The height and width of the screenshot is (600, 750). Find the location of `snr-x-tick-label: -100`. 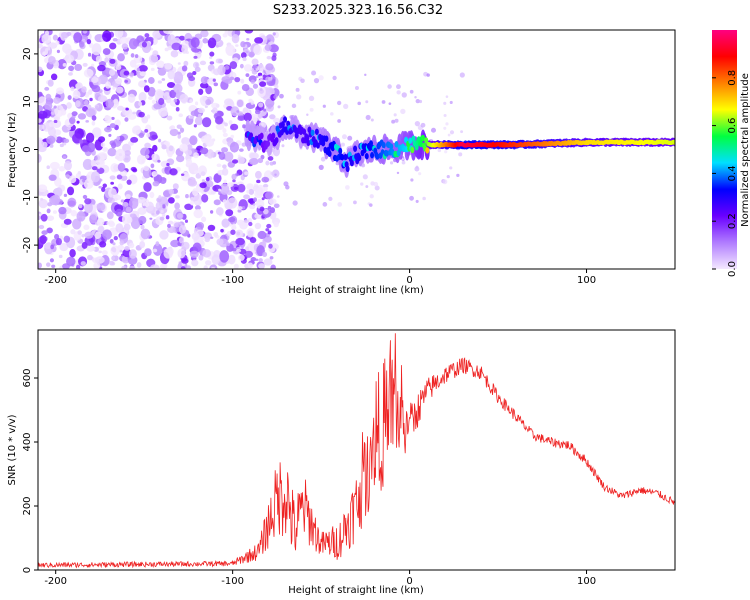

snr-x-tick-label: -100 is located at coordinates (232, 581).